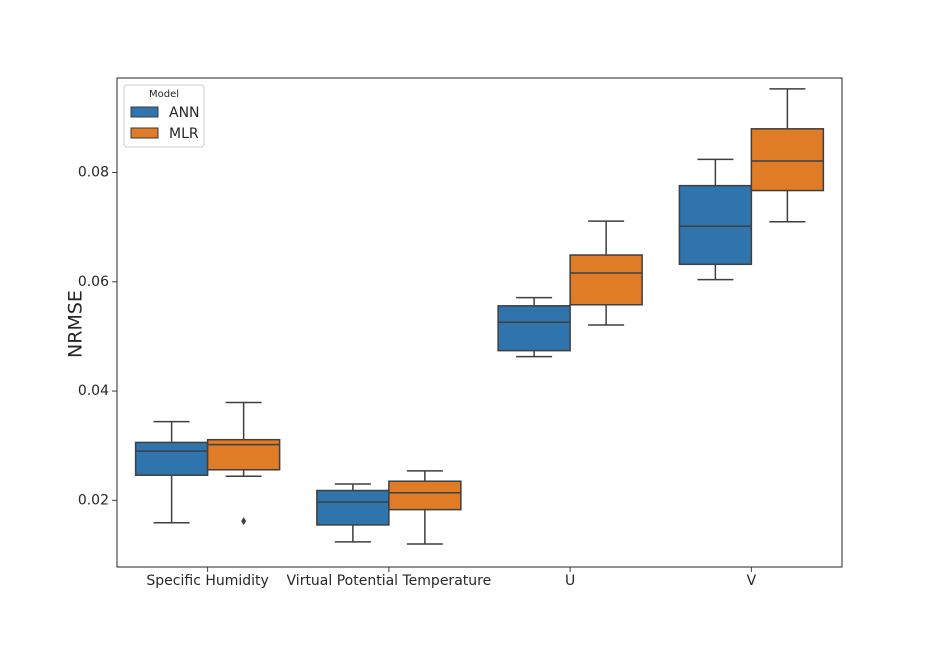 The image size is (936, 648). I want to click on legend-label-mlr: MLR, so click(184, 134).